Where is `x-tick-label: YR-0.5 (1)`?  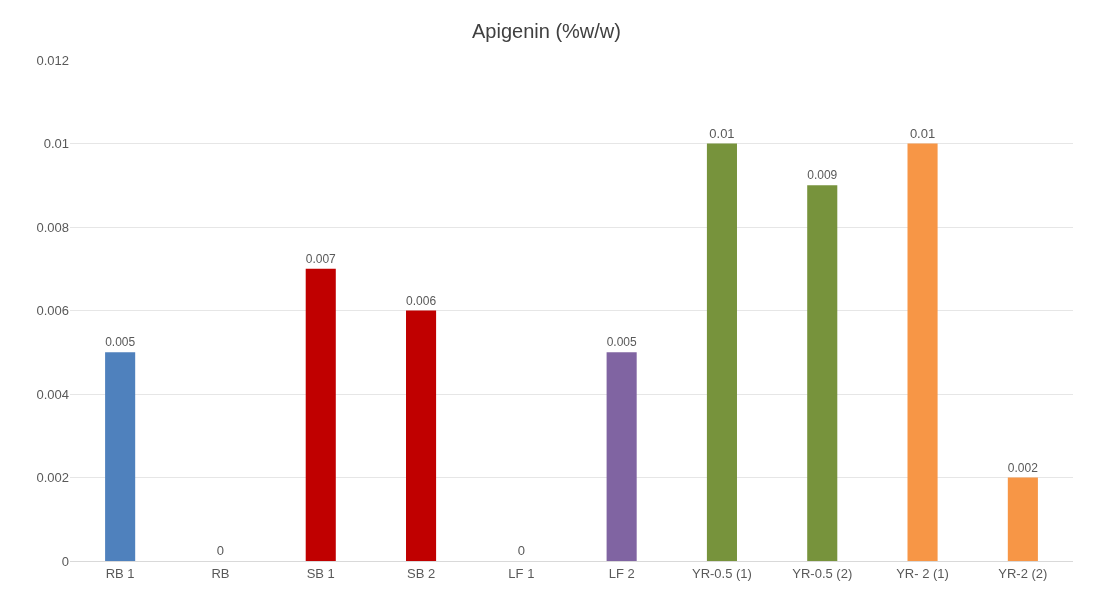
x-tick-label: YR-0.5 (1) is located at coordinates (721, 573).